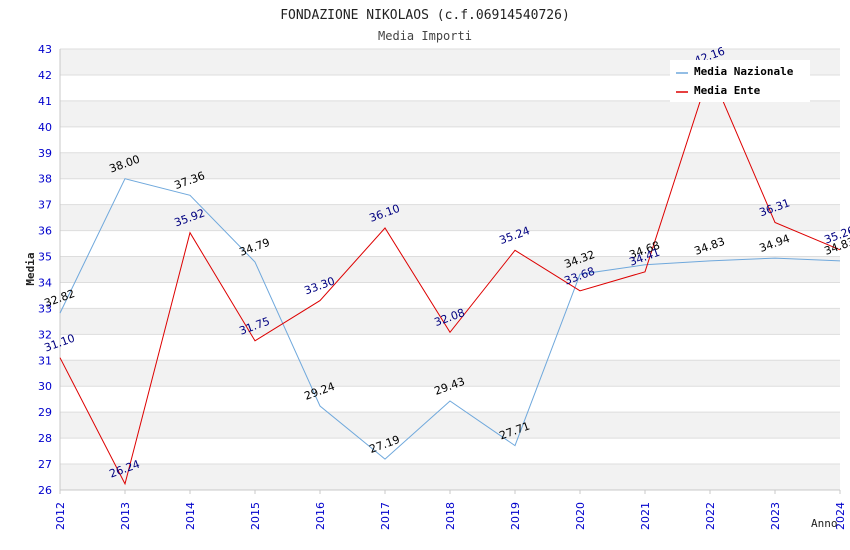 This screenshot has height=550, width=850. I want to click on legend: Media Nazionale Media Ente, so click(740, 81).